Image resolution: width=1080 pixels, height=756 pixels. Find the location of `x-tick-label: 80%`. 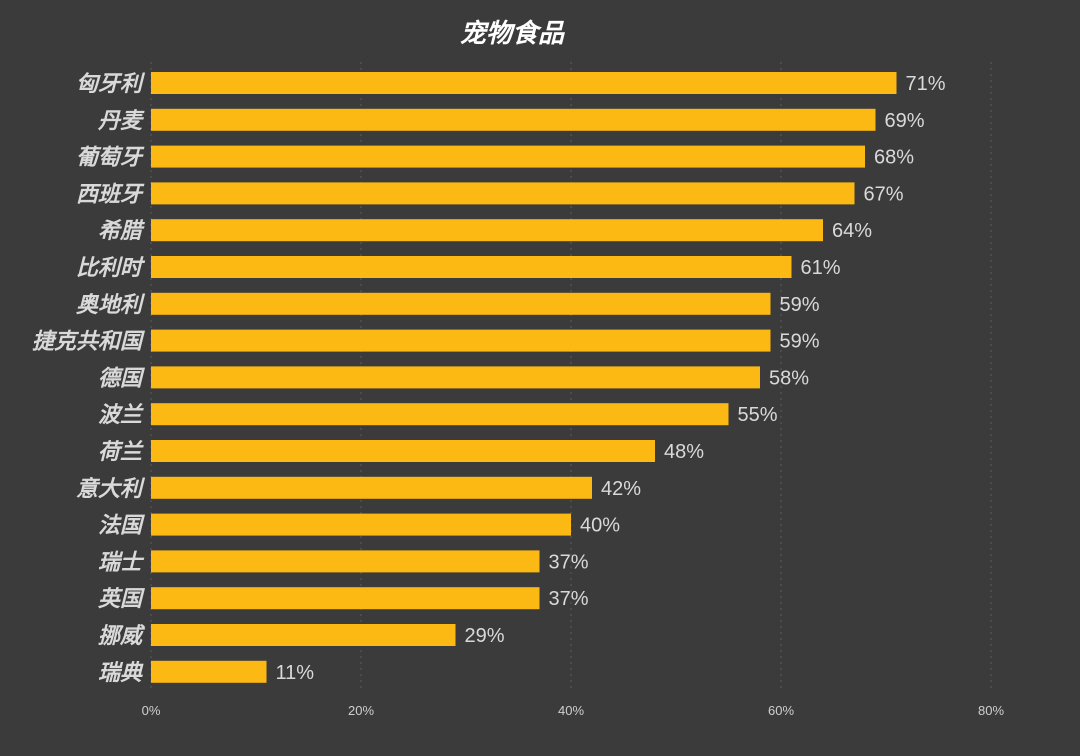

x-tick-label: 80% is located at coordinates (991, 710).